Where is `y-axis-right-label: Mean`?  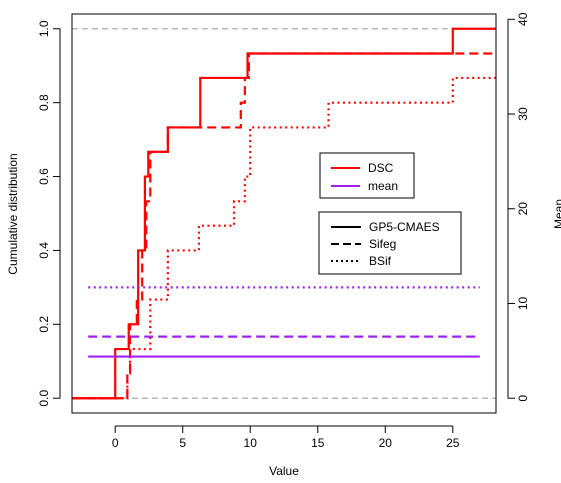 y-axis-right-label: Mean is located at coordinates (556, 214).